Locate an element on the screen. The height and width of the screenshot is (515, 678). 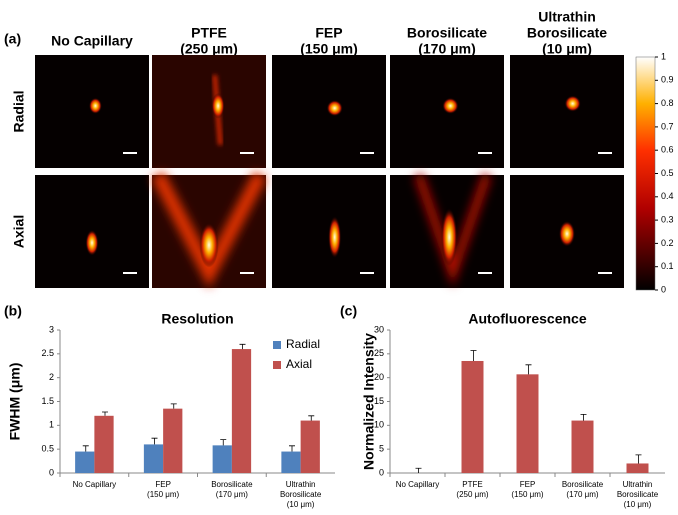
column-header: PTFE is located at coordinates (209, 33).